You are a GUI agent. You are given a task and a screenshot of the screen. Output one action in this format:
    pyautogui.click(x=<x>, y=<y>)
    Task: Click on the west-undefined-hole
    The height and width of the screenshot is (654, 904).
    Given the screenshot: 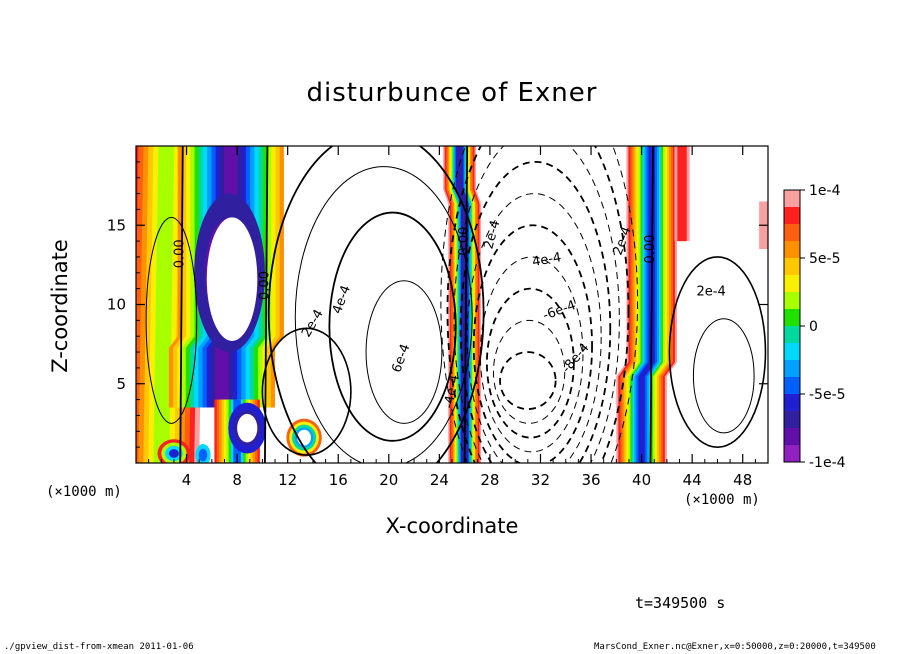 What is the action you would take?
    pyautogui.click(x=232, y=279)
    